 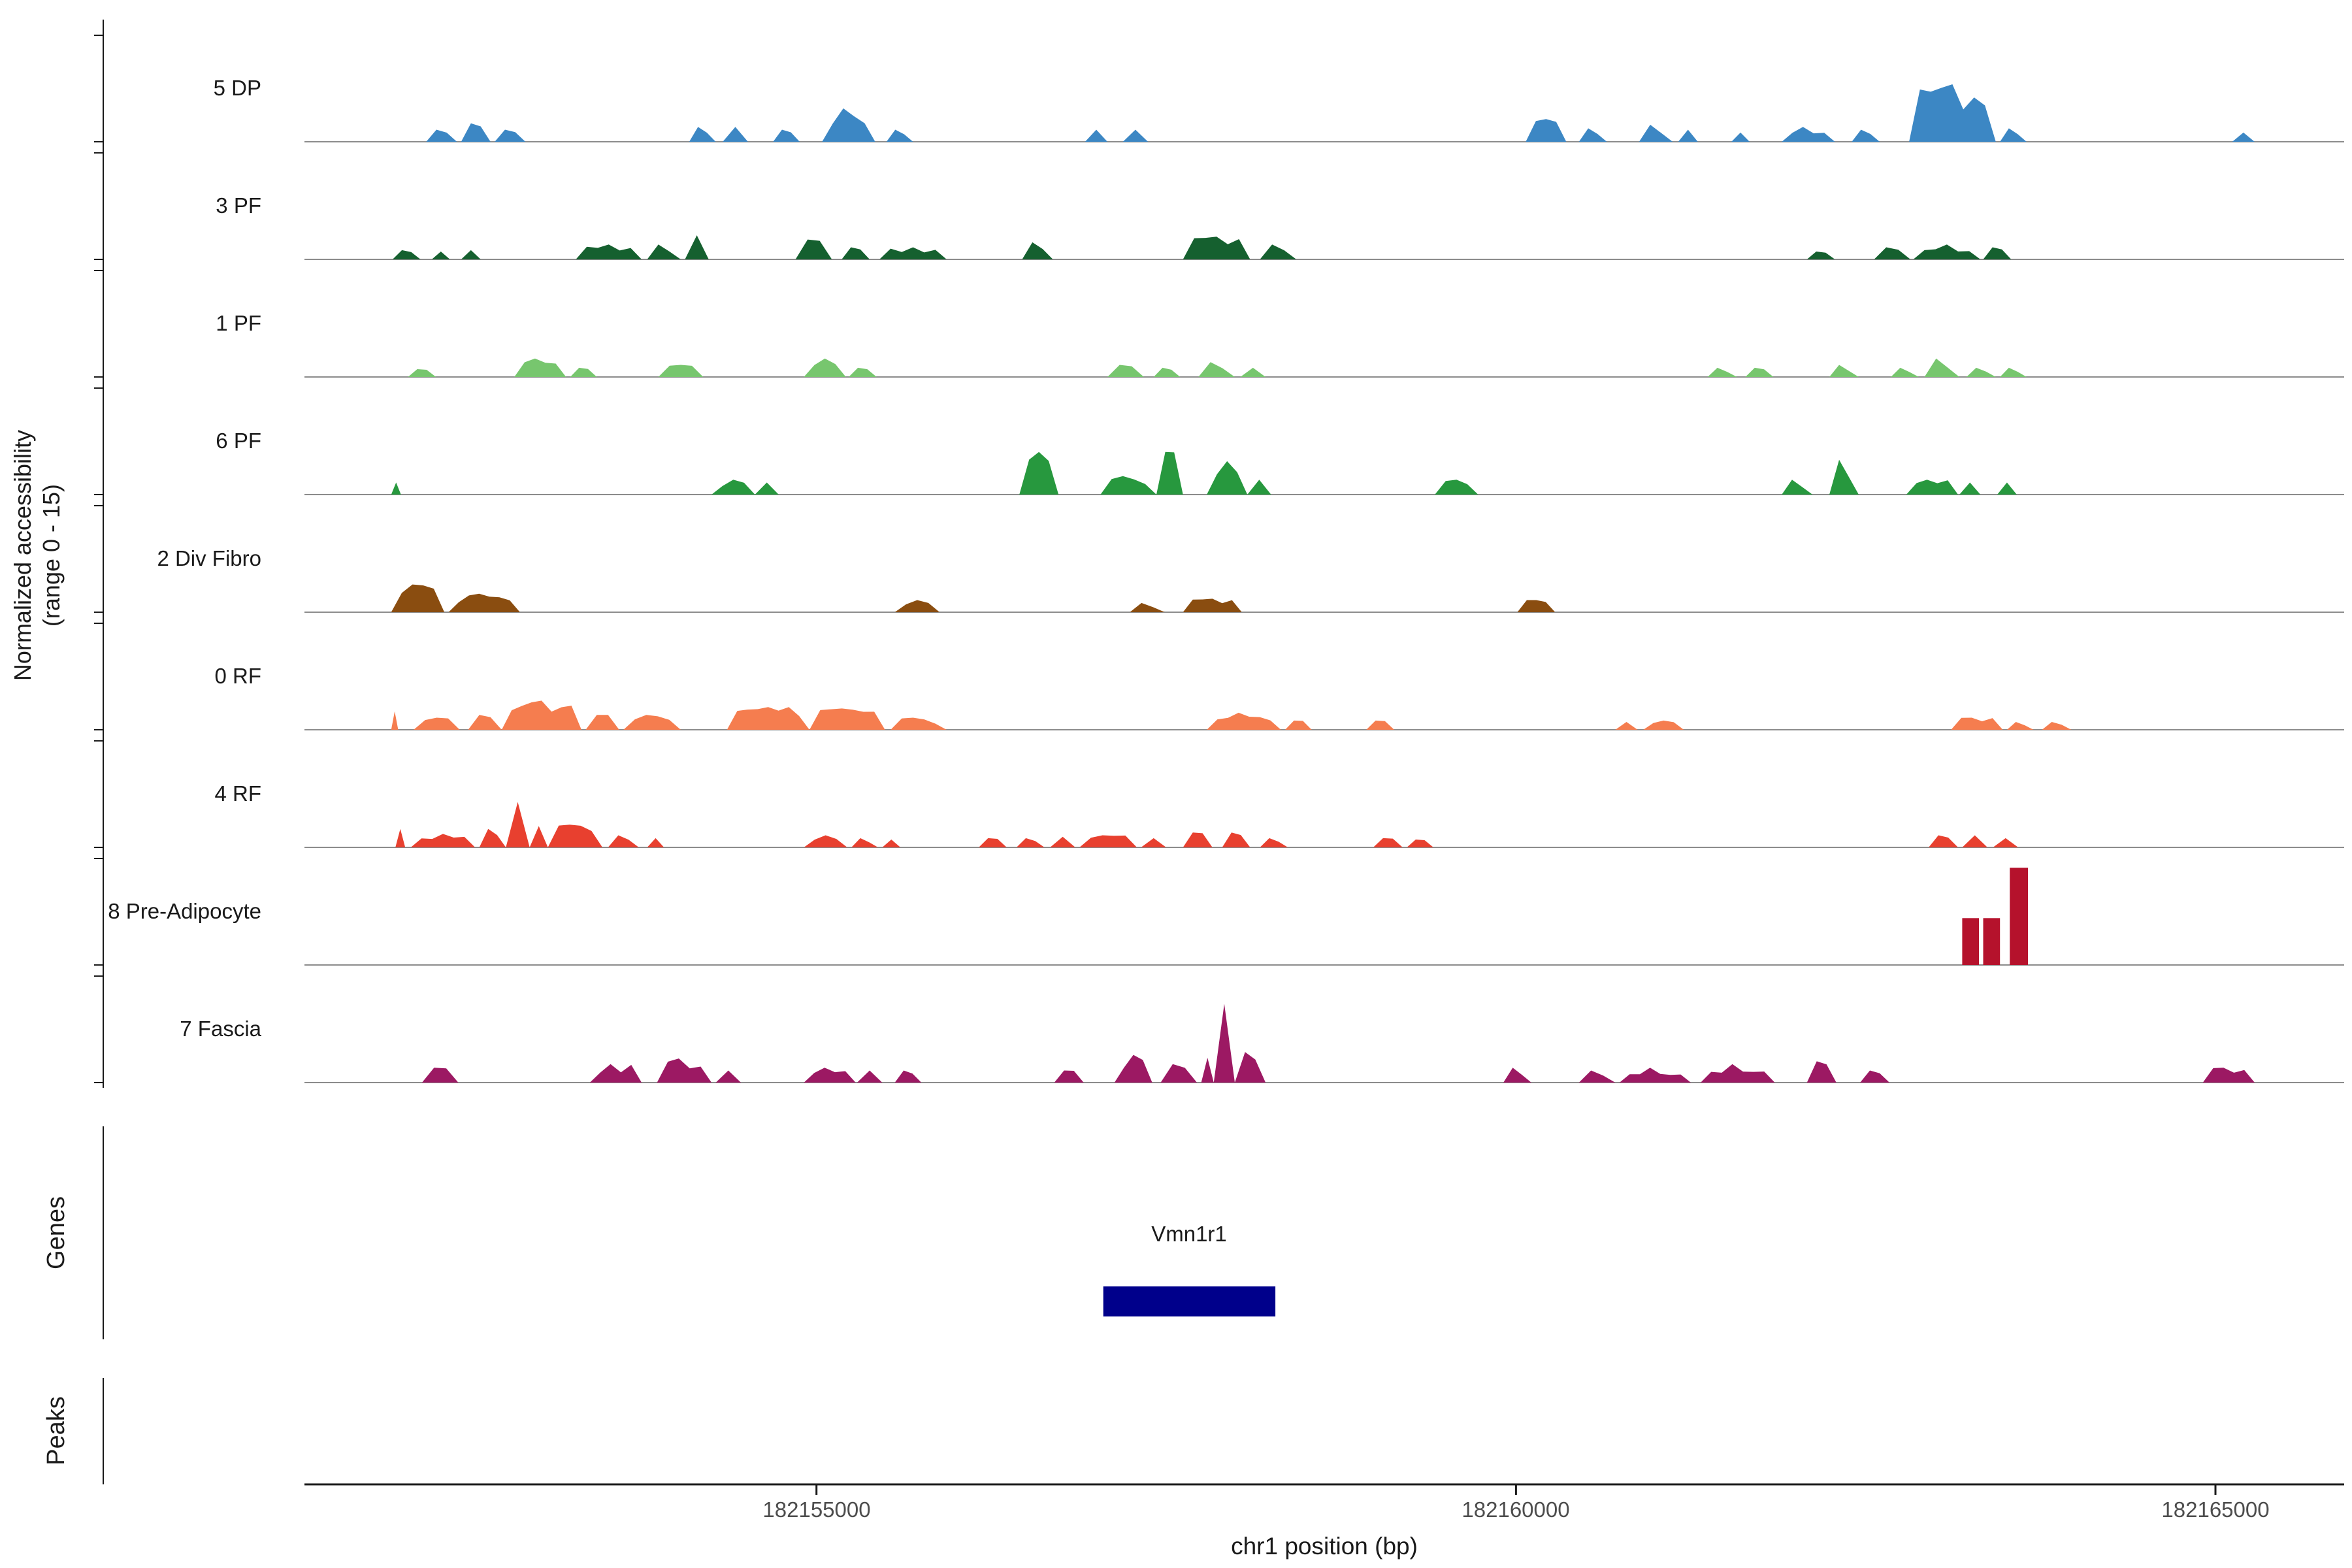 What do you see at coordinates (1219, 1029) in the screenshot?
I see `track-7-fascia` at bounding box center [1219, 1029].